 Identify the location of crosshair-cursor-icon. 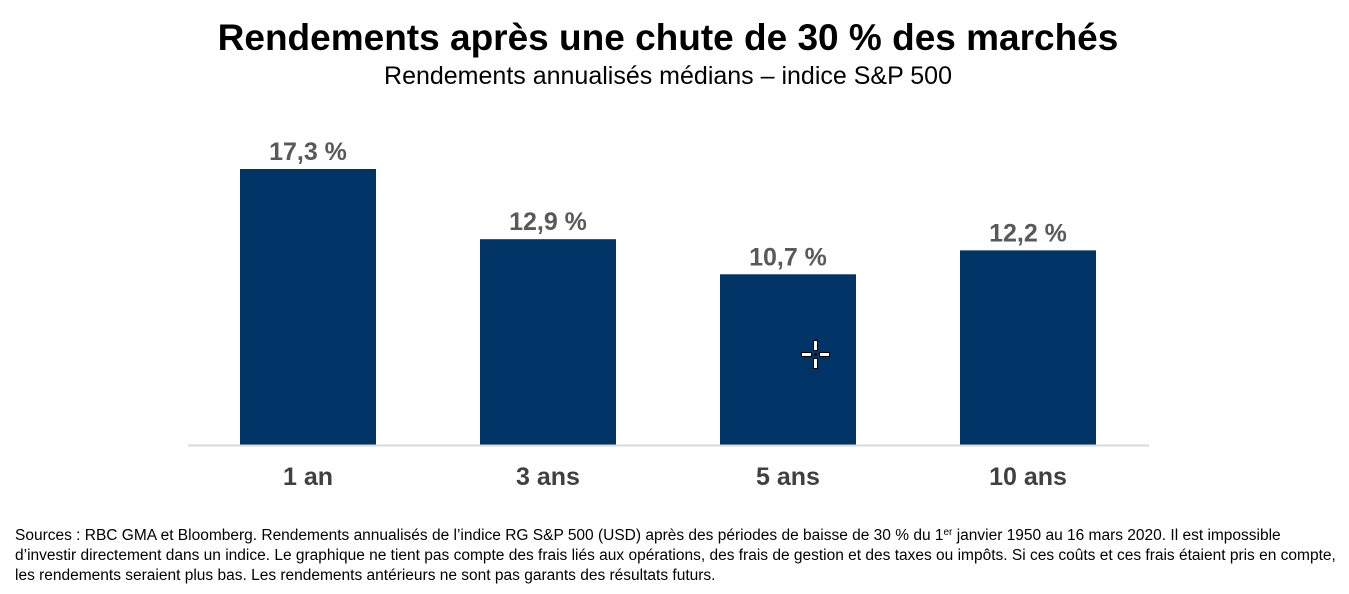
(815, 354).